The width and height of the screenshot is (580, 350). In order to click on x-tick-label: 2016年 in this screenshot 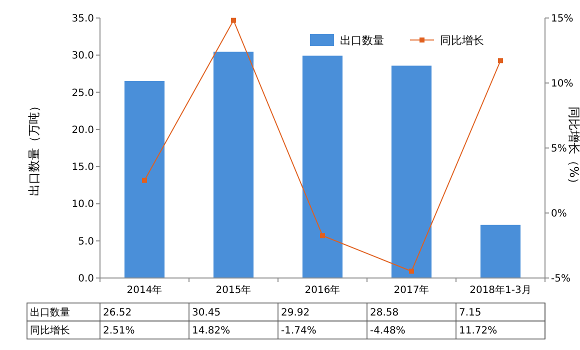, I will do `click(322, 290)`.